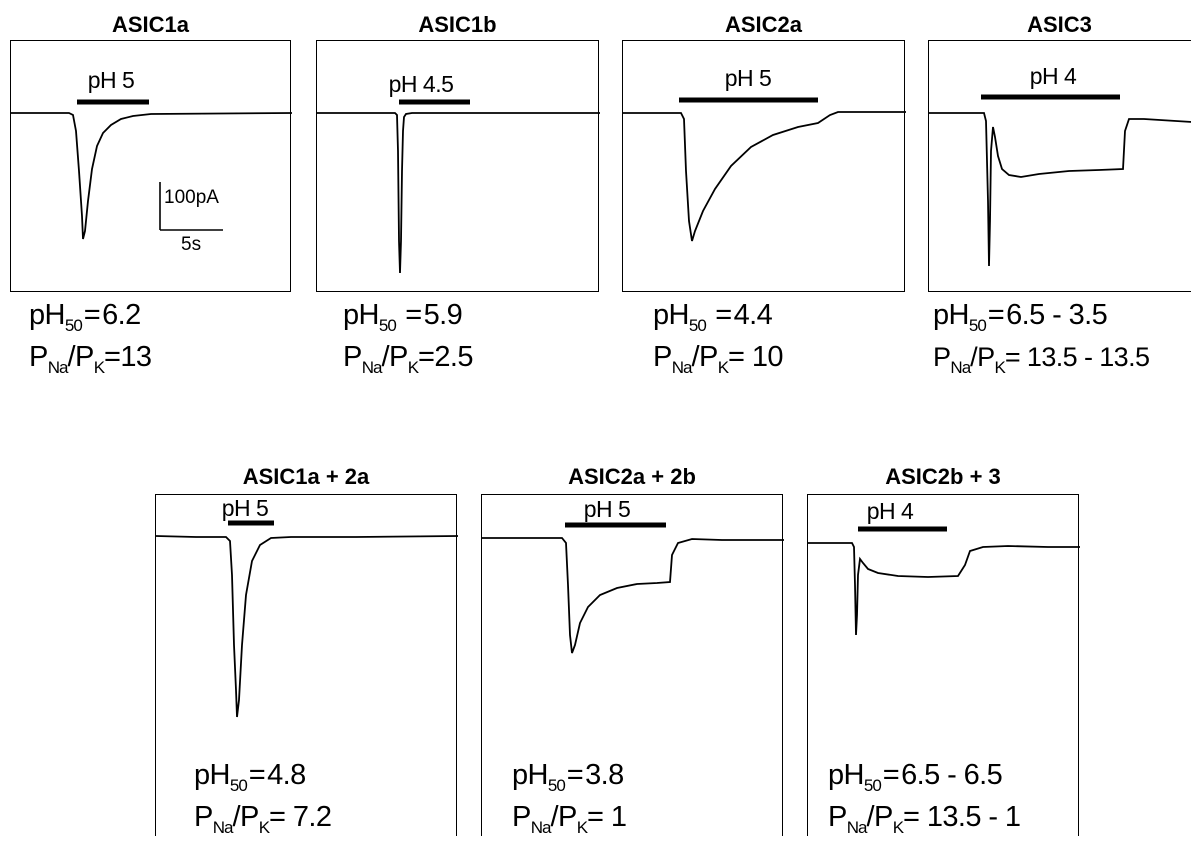 The image size is (1191, 844). Describe the element at coordinates (250, 777) in the screenshot. I see `ph50-value: pH50=4.8` at that location.